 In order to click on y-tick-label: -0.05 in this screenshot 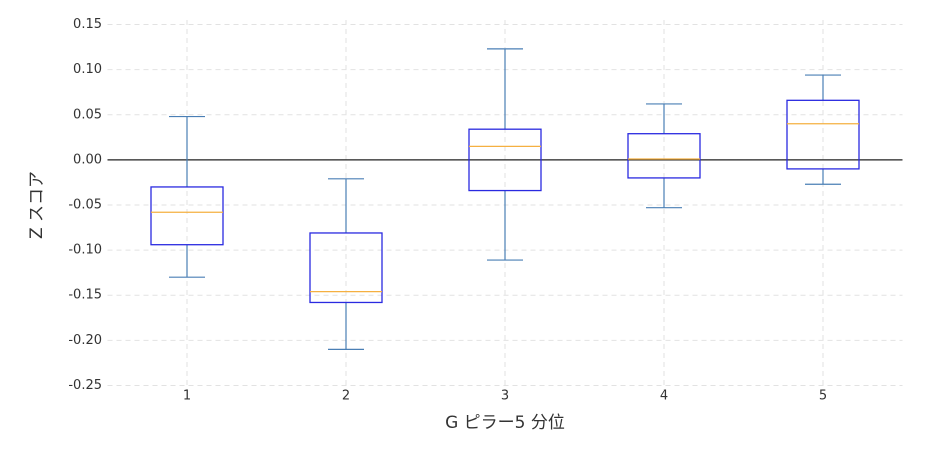, I will do `click(85, 205)`.